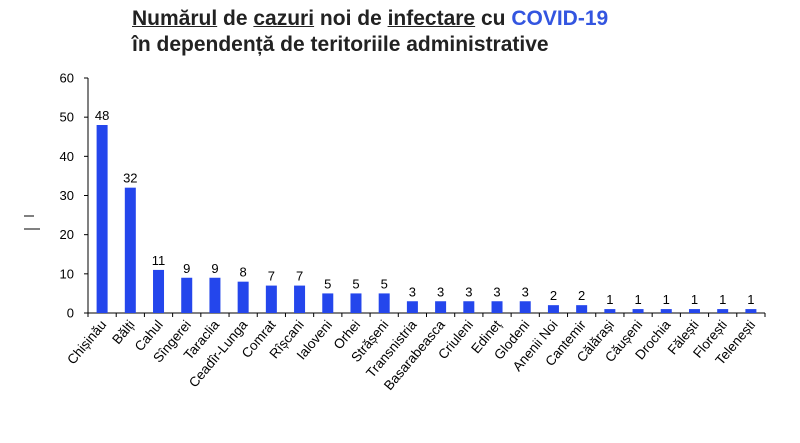 The width and height of the screenshot is (800, 443). What do you see at coordinates (175, 18) in the screenshot?
I see `title-word: Numărul` at bounding box center [175, 18].